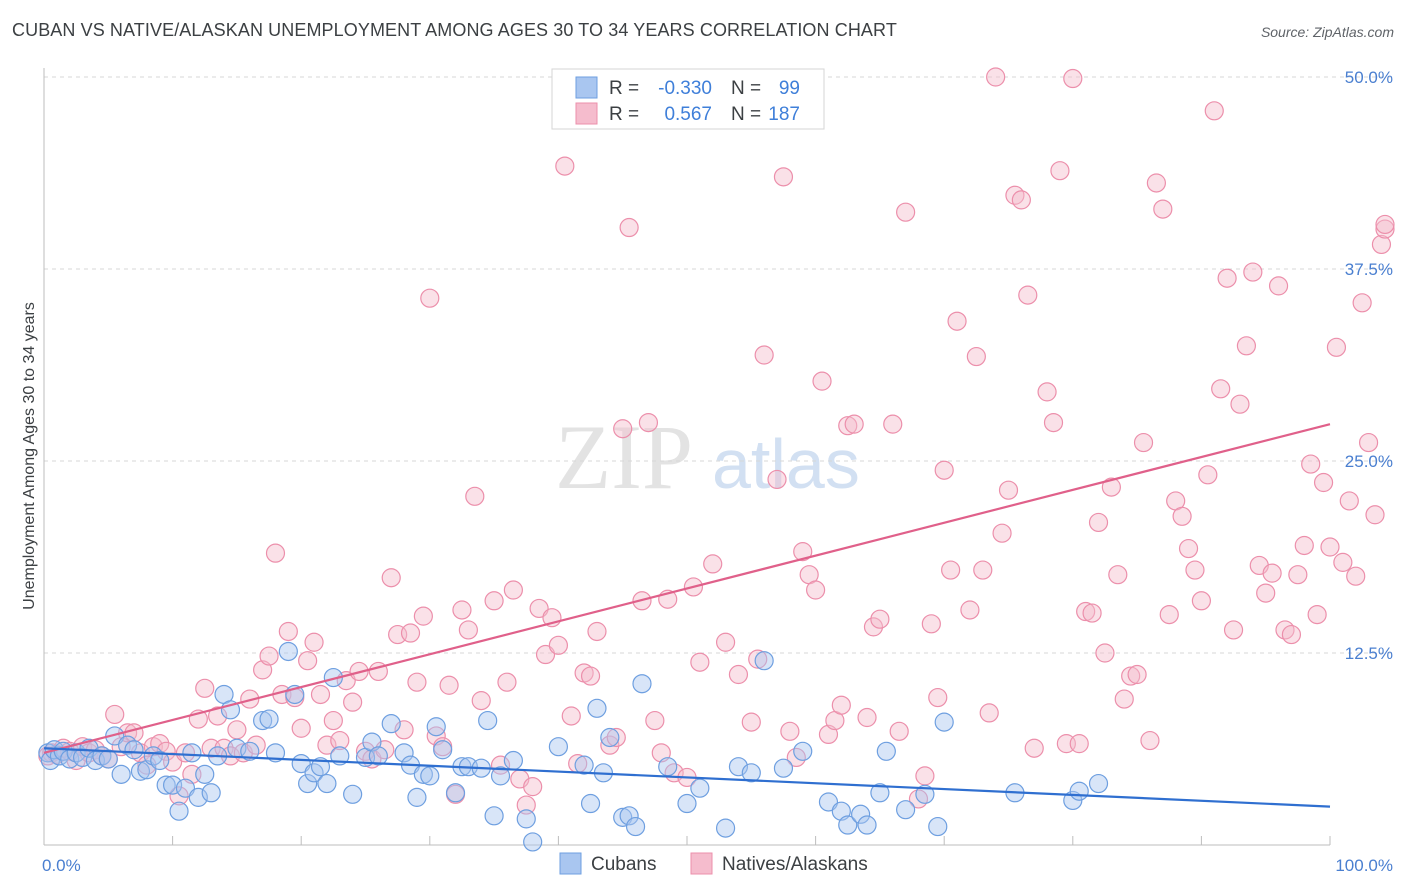 This screenshot has height=892, width=1406. I want to click on legend-n-label-natives: N =, so click(746, 114).